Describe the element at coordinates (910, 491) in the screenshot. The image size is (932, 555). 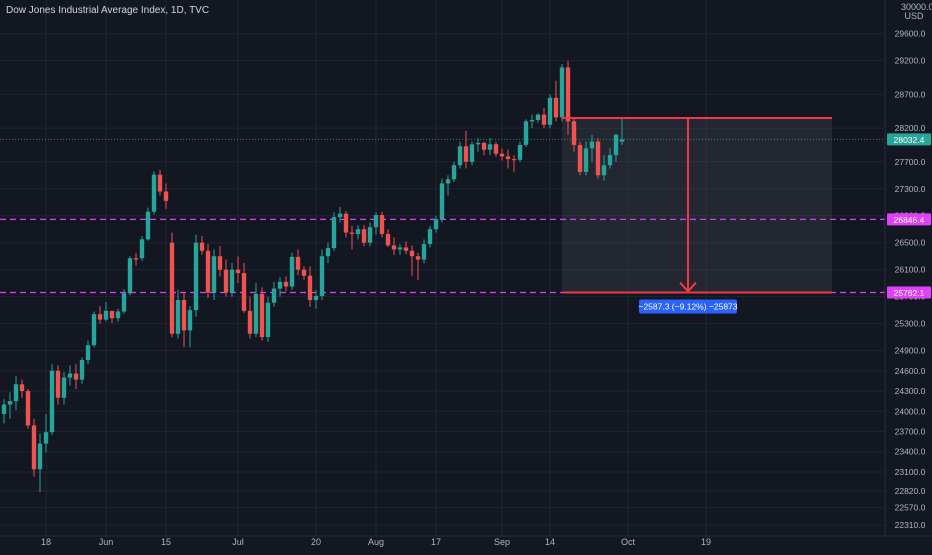
I see `y-tick-label: 22820.0` at that location.